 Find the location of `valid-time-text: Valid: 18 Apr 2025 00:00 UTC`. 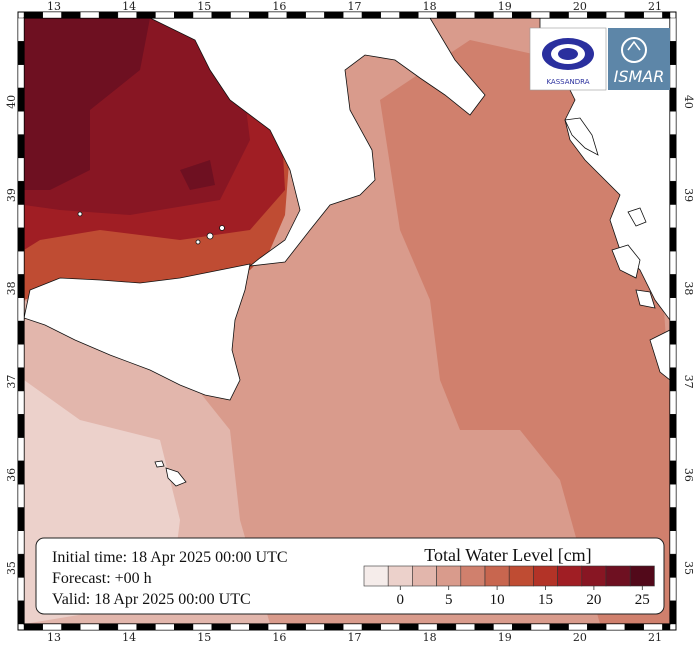

valid-time-text: Valid: 18 Apr 2025 00:00 UTC is located at coordinates (151, 599).